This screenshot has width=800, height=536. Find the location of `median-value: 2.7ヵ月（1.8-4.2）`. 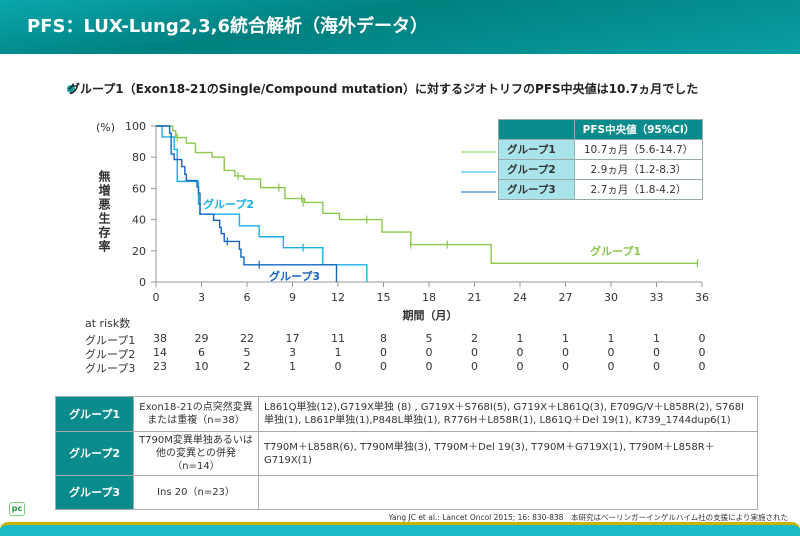

median-value: 2.7ヵ月（1.8-4.2） is located at coordinates (638, 189).